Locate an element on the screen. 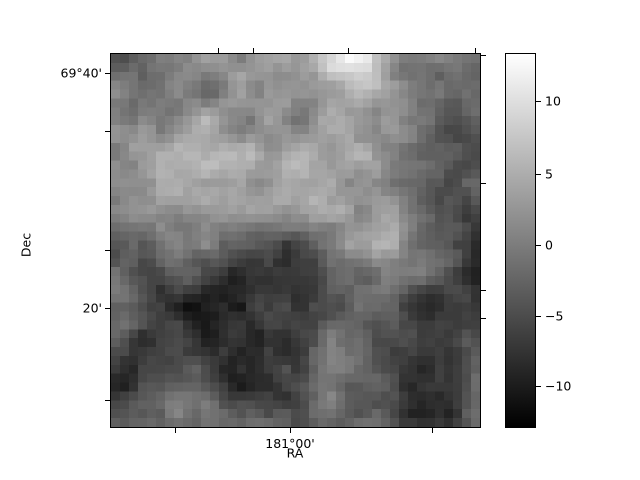  colorbar-gradient is located at coordinates (520, 240).